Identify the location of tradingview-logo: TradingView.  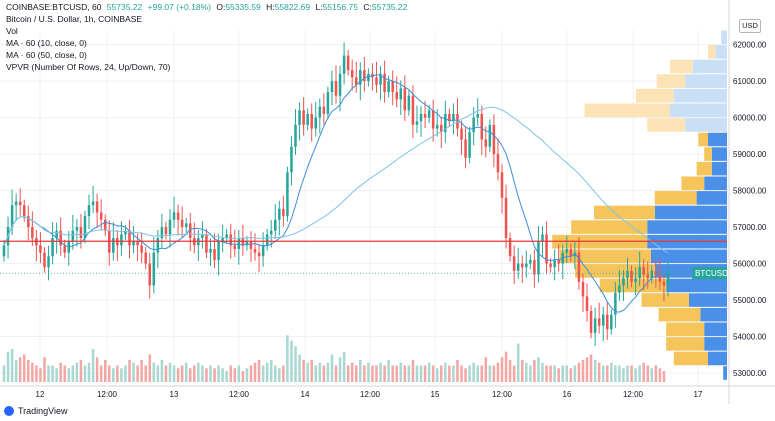
(36, 411).